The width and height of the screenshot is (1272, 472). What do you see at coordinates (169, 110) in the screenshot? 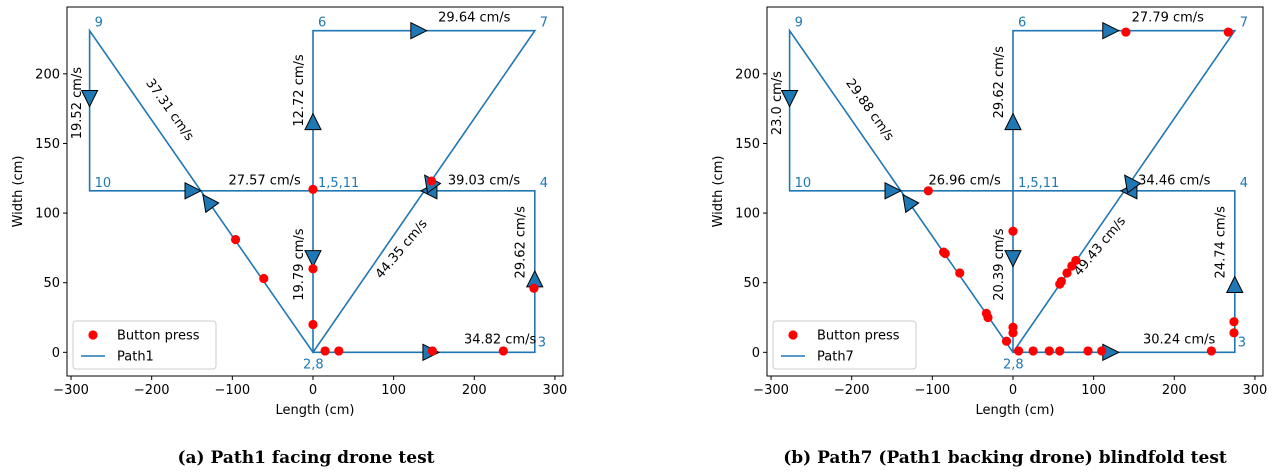
I see `segment-speed-label: 37.31 cm/s` at bounding box center [169, 110].